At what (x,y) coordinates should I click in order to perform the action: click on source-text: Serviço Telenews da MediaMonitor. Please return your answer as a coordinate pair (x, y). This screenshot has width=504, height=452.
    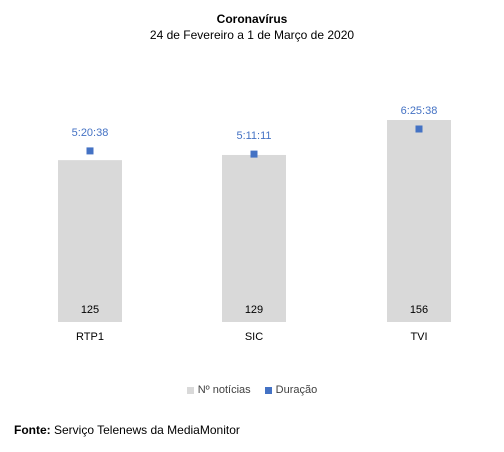
    Looking at the image, I should click on (147, 430).